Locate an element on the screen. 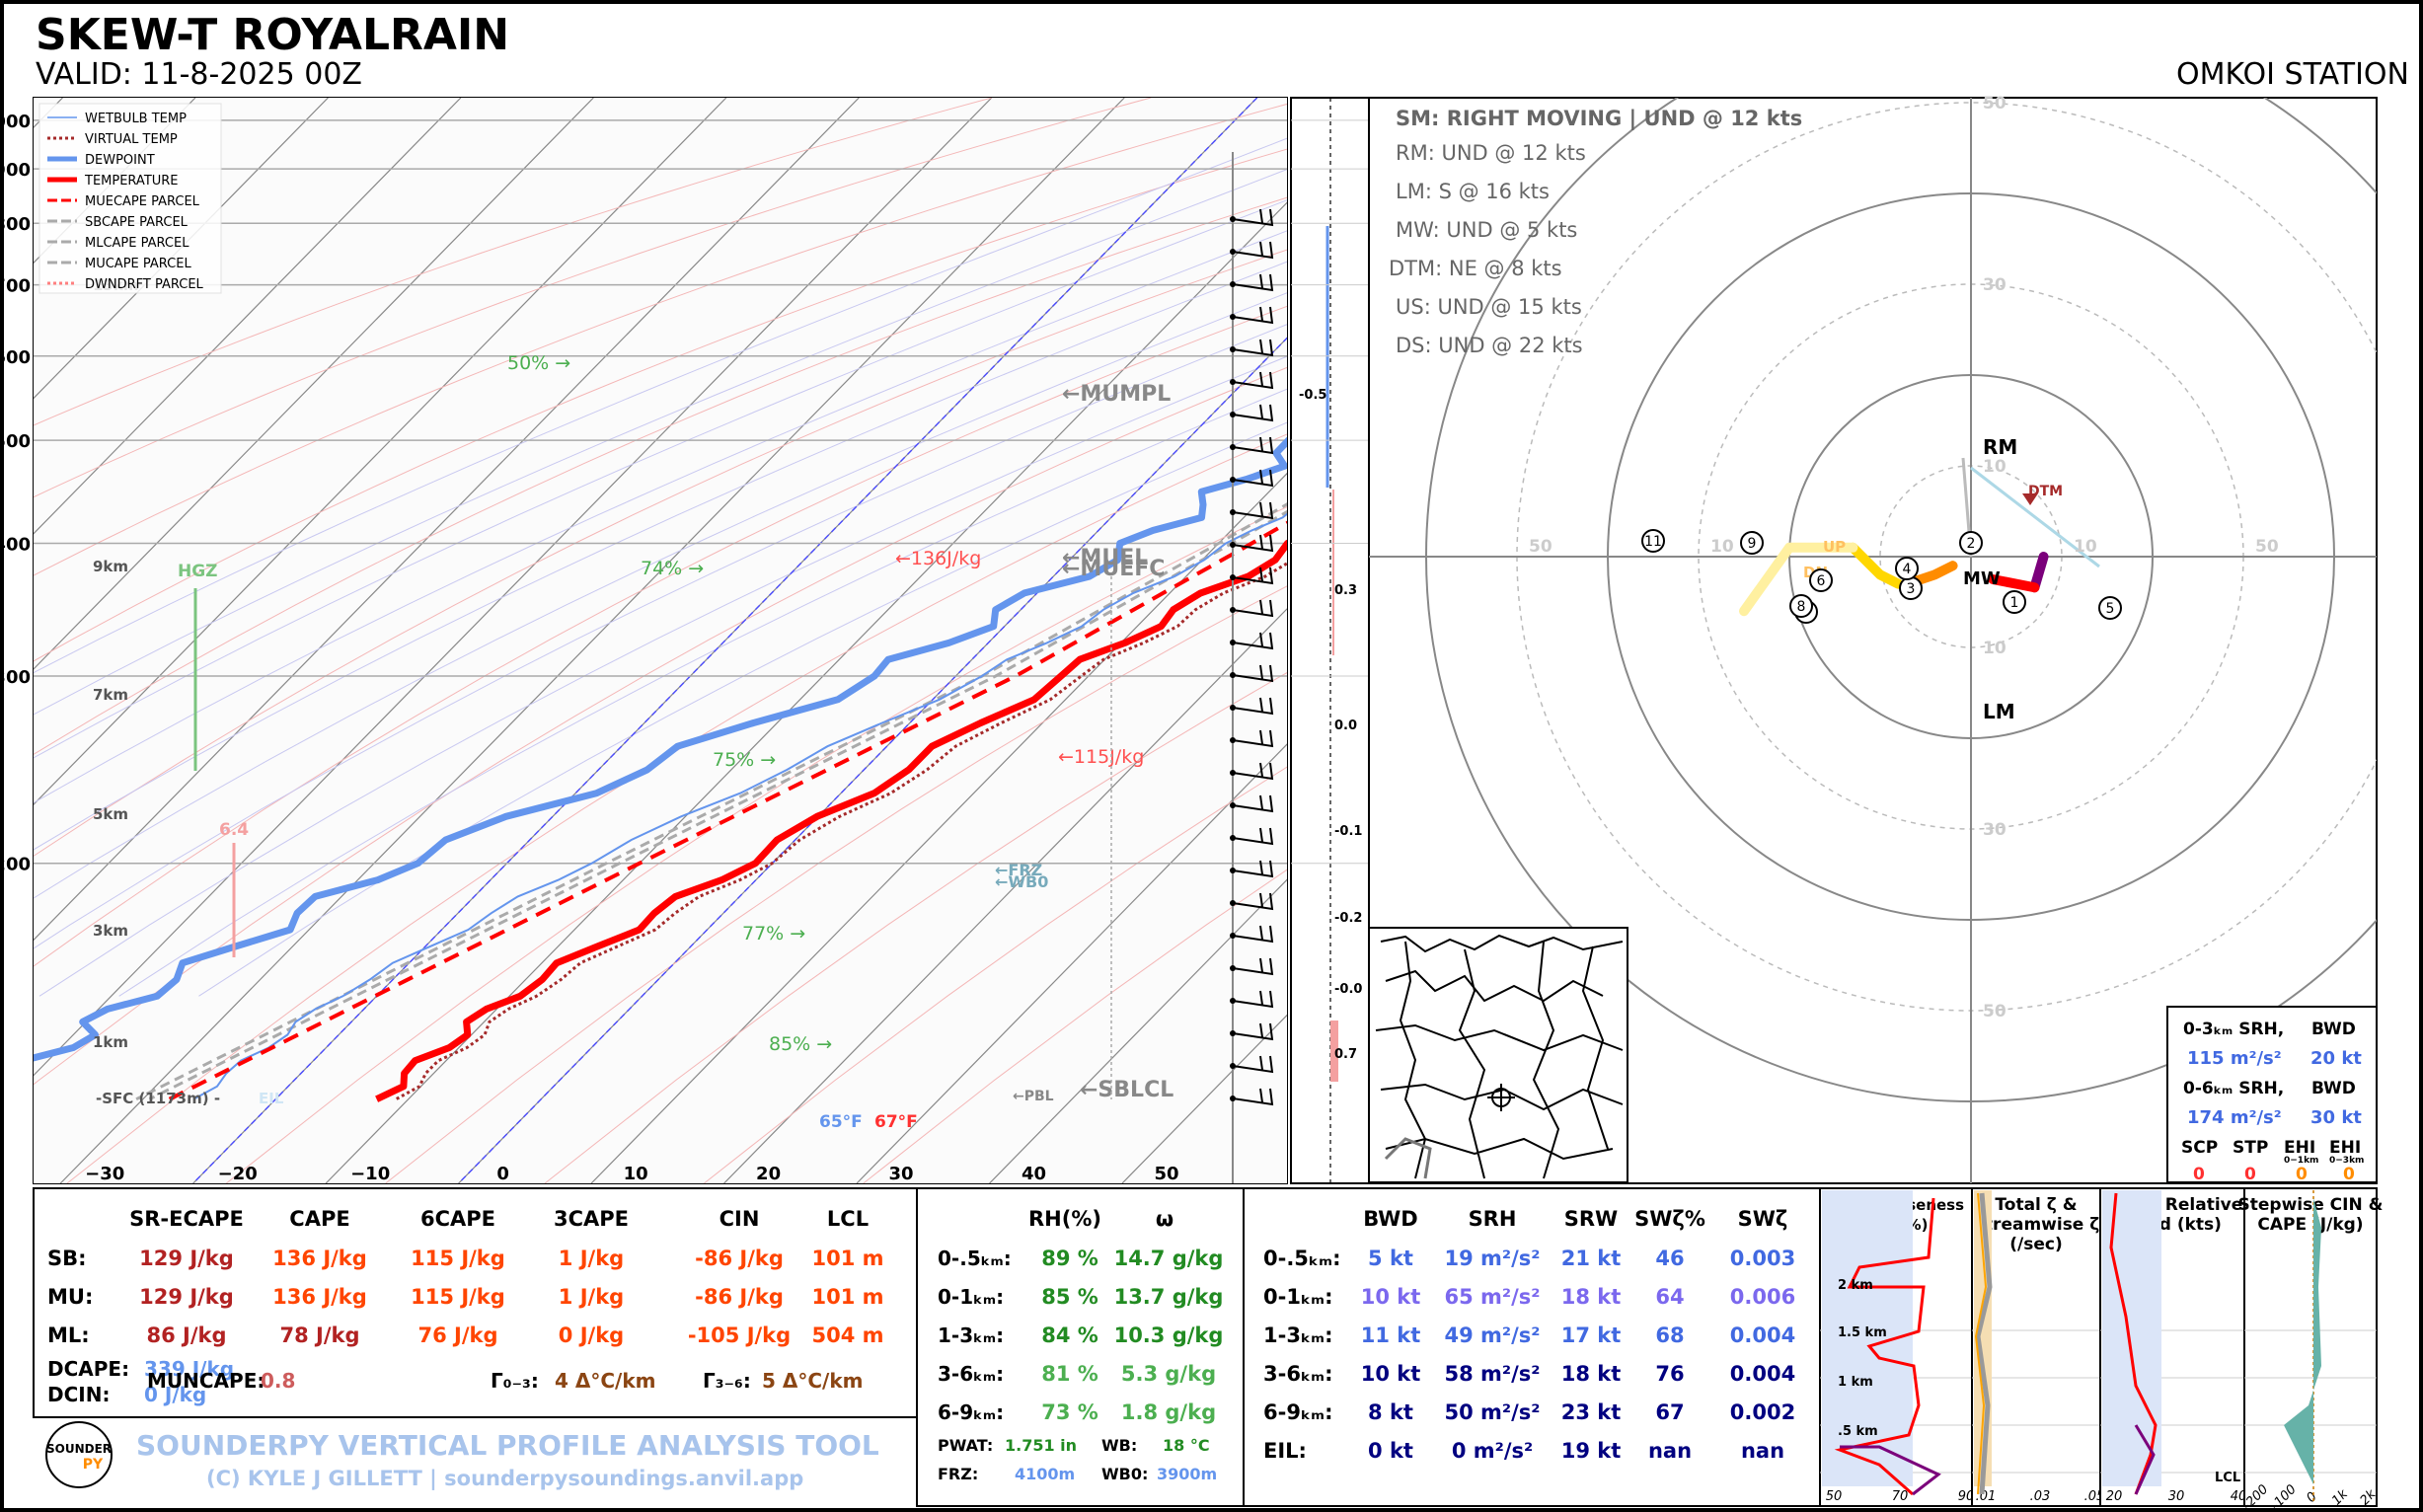  thermo-header: LCL is located at coordinates (848, 1219).